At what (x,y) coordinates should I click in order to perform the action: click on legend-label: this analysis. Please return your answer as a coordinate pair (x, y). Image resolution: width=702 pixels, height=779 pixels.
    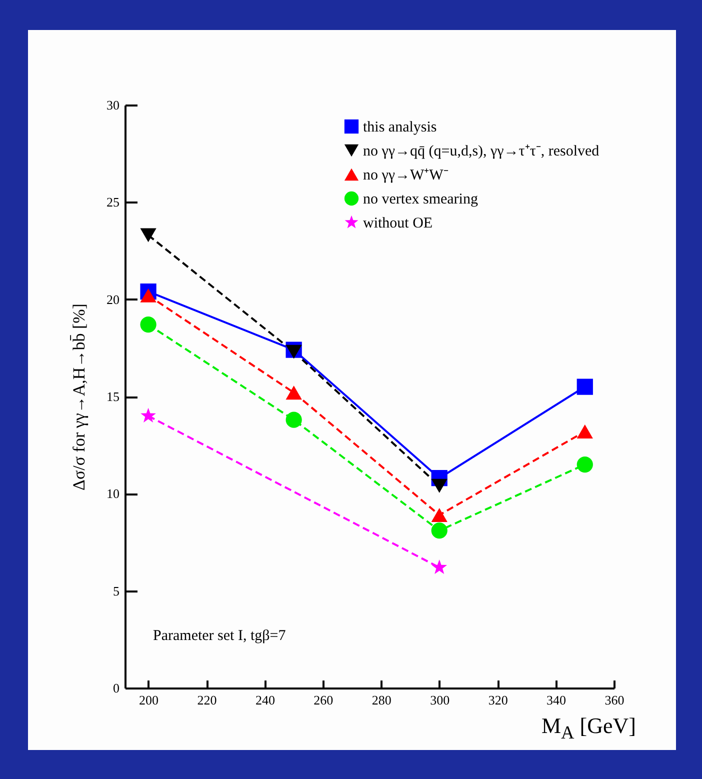
    Looking at the image, I should click on (400, 128).